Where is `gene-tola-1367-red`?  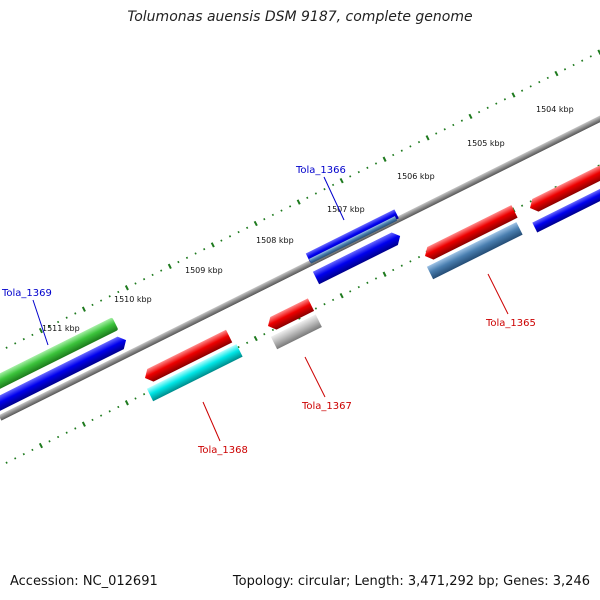
gene-tola-1367-red is located at coordinates (290, 315).